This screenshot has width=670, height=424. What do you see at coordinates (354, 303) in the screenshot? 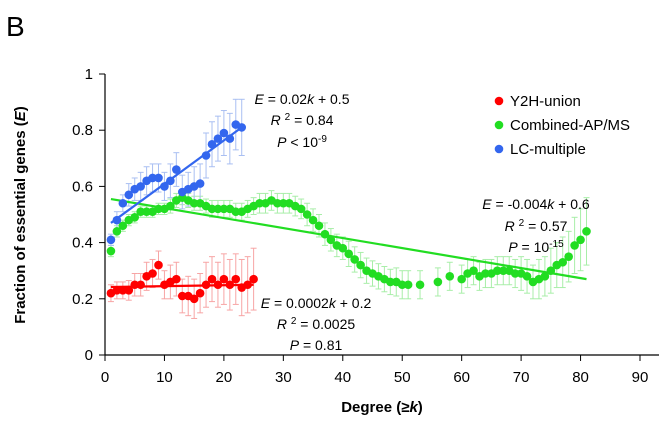
I see `y2h-union-equation-part: + 0.2` at bounding box center [354, 303].